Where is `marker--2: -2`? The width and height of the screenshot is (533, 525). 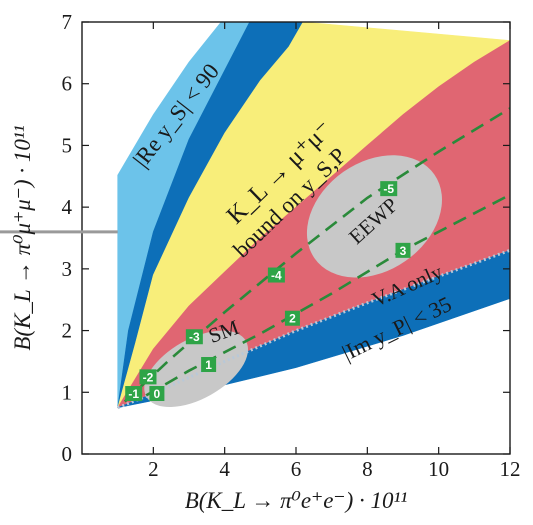 marker--2: -2 is located at coordinates (148, 377).